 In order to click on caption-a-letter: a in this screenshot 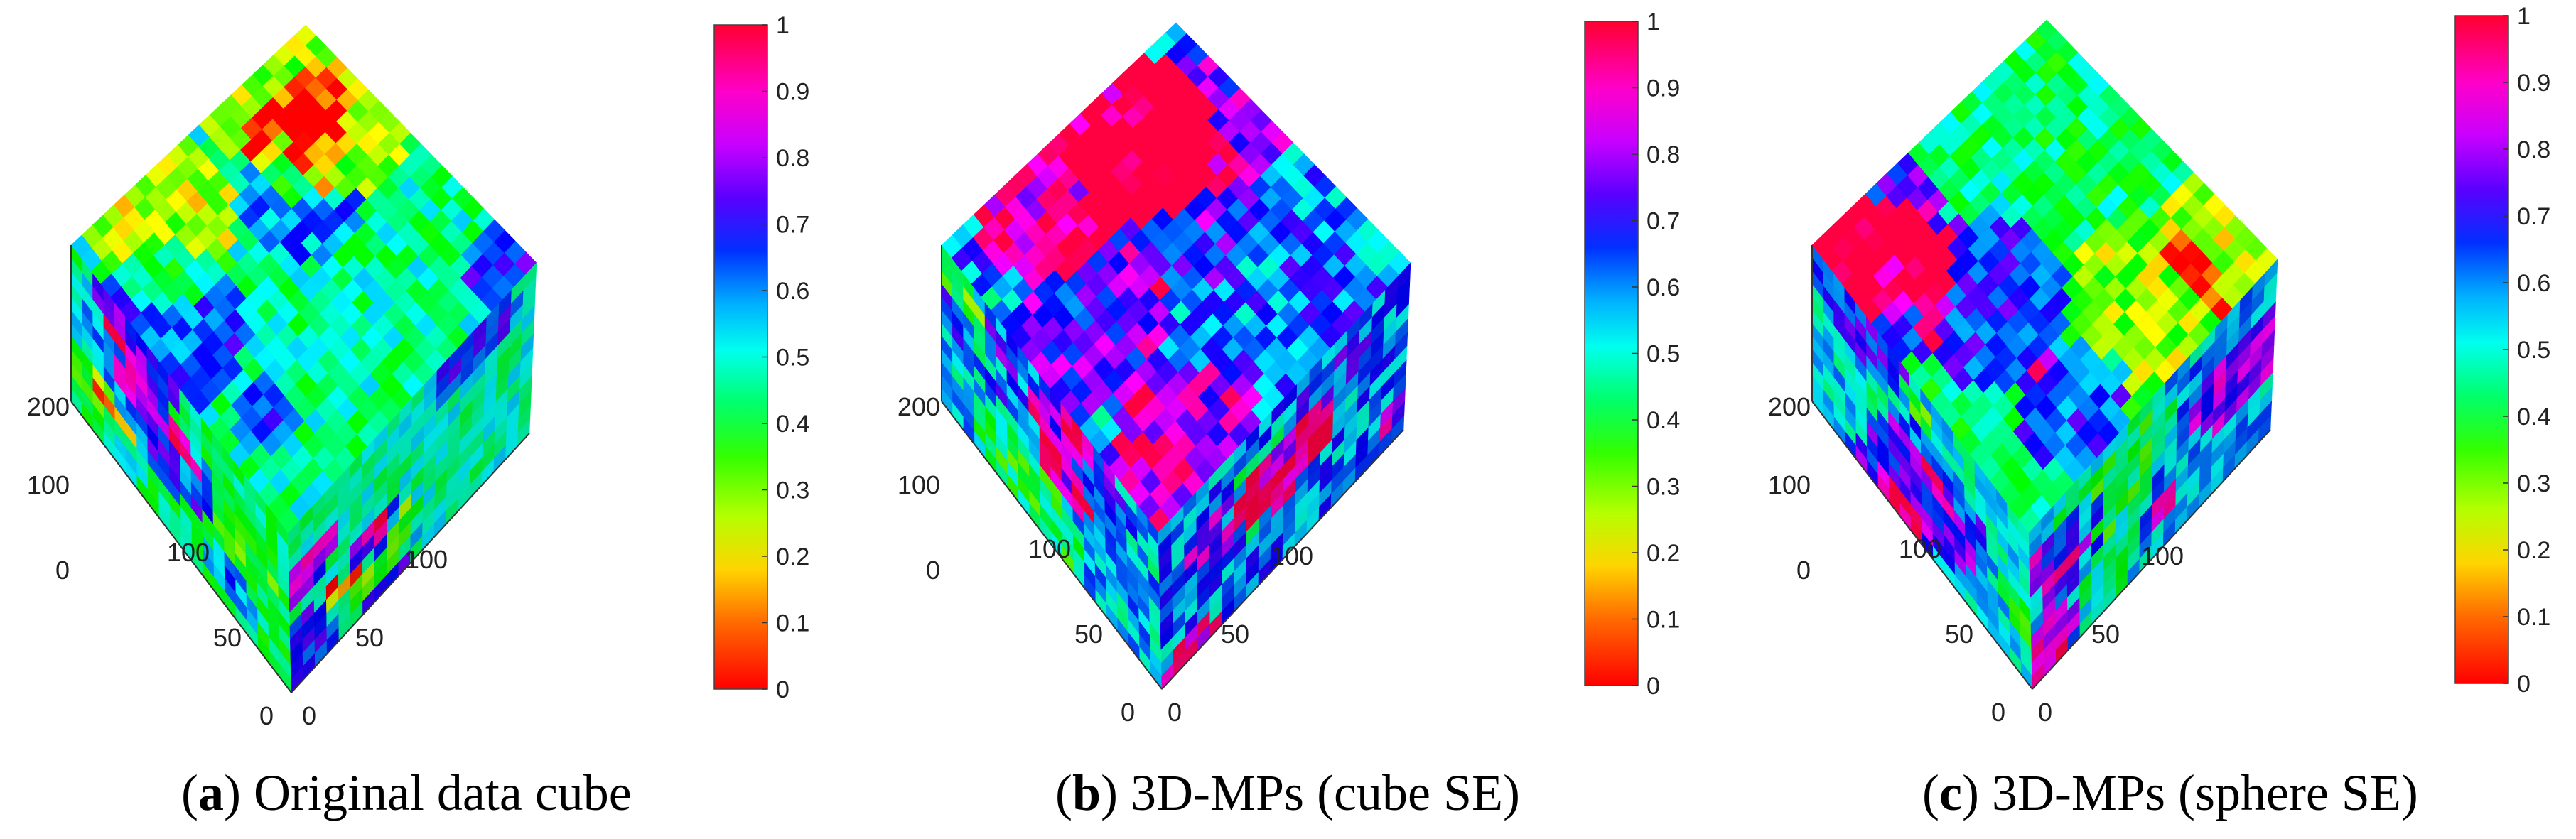, I will do `click(211, 792)`.